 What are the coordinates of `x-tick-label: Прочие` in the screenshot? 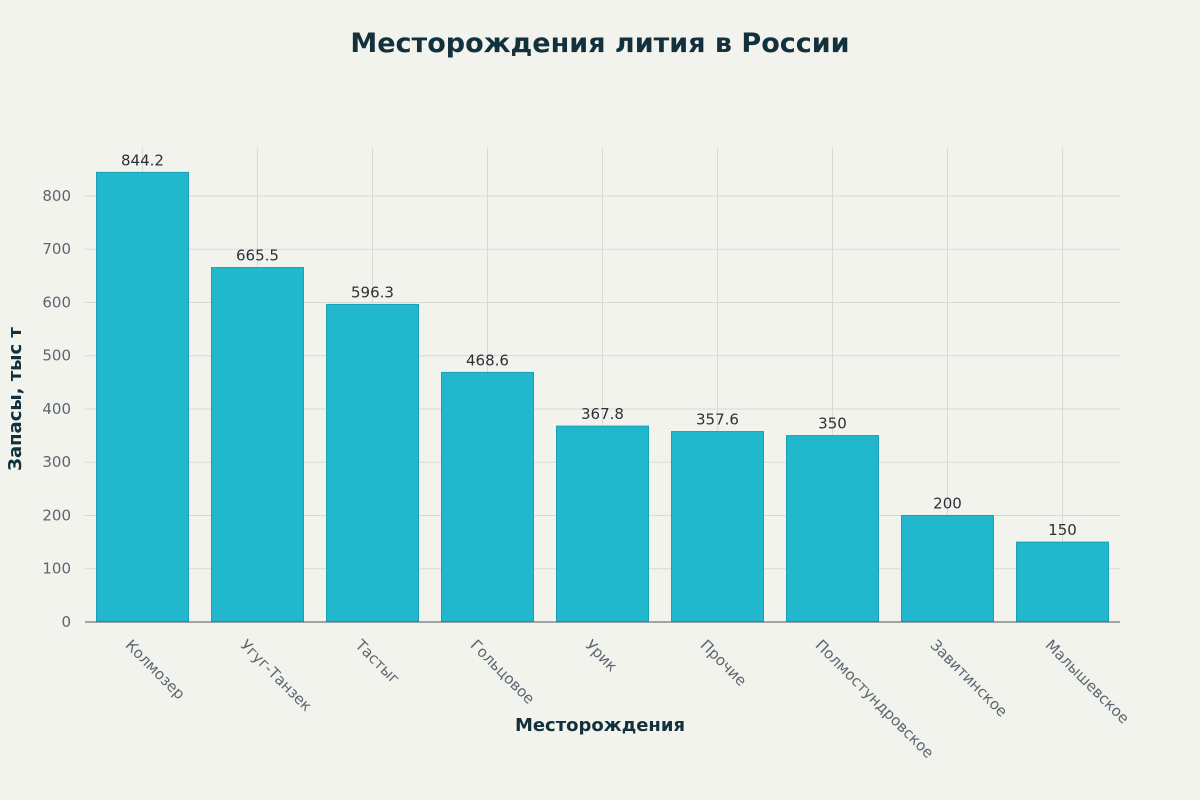 It's located at (724, 663).